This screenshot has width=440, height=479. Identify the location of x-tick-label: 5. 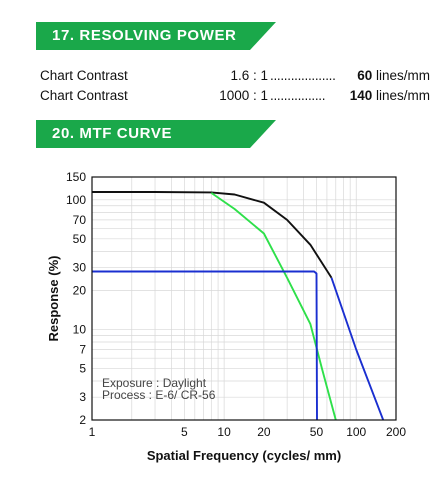
(184, 432).